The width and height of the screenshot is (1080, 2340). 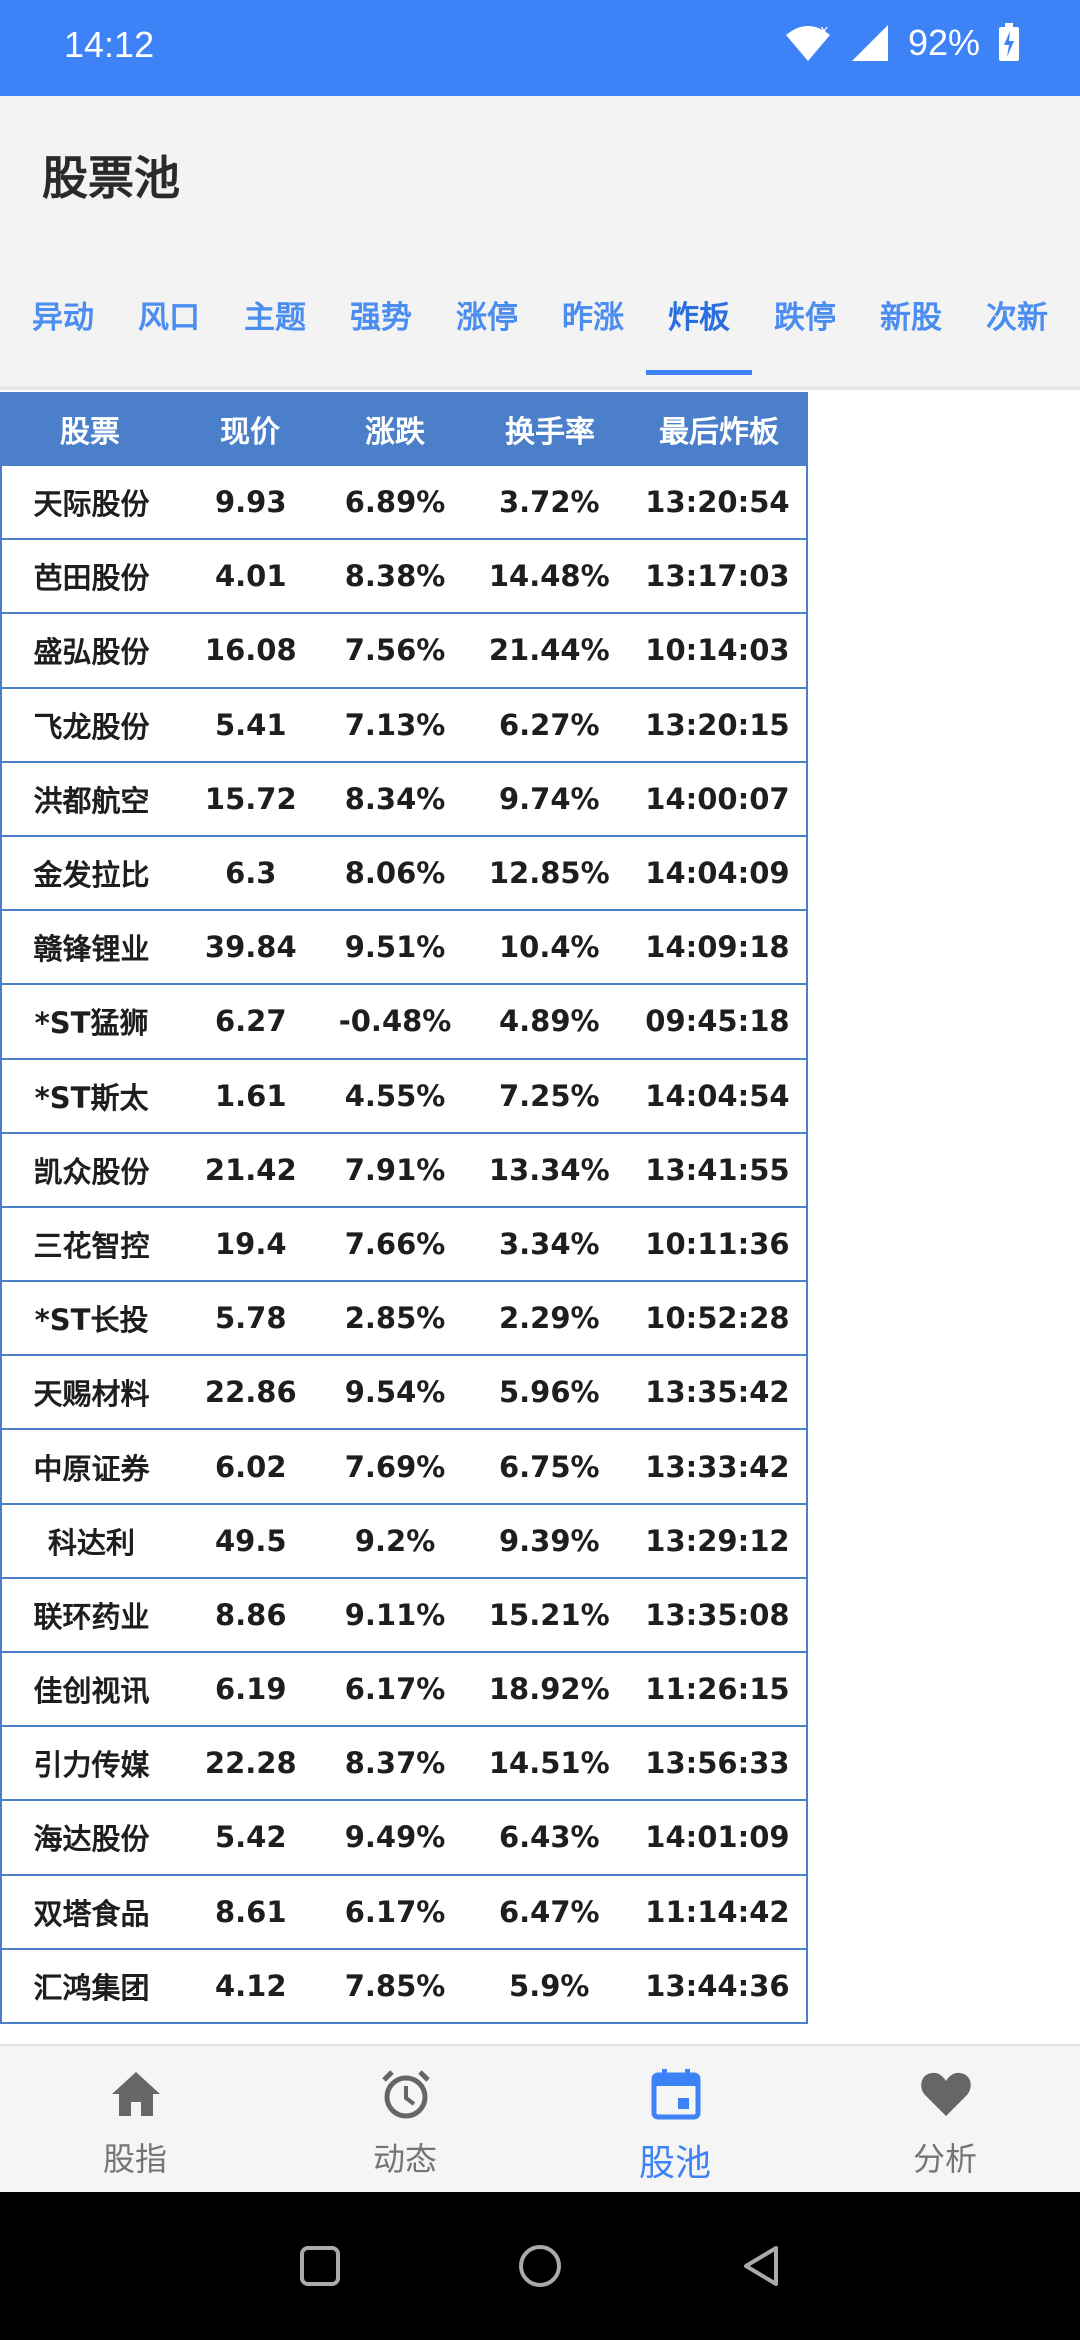 I want to click on tab-item: 次新, so click(x=1017, y=318).